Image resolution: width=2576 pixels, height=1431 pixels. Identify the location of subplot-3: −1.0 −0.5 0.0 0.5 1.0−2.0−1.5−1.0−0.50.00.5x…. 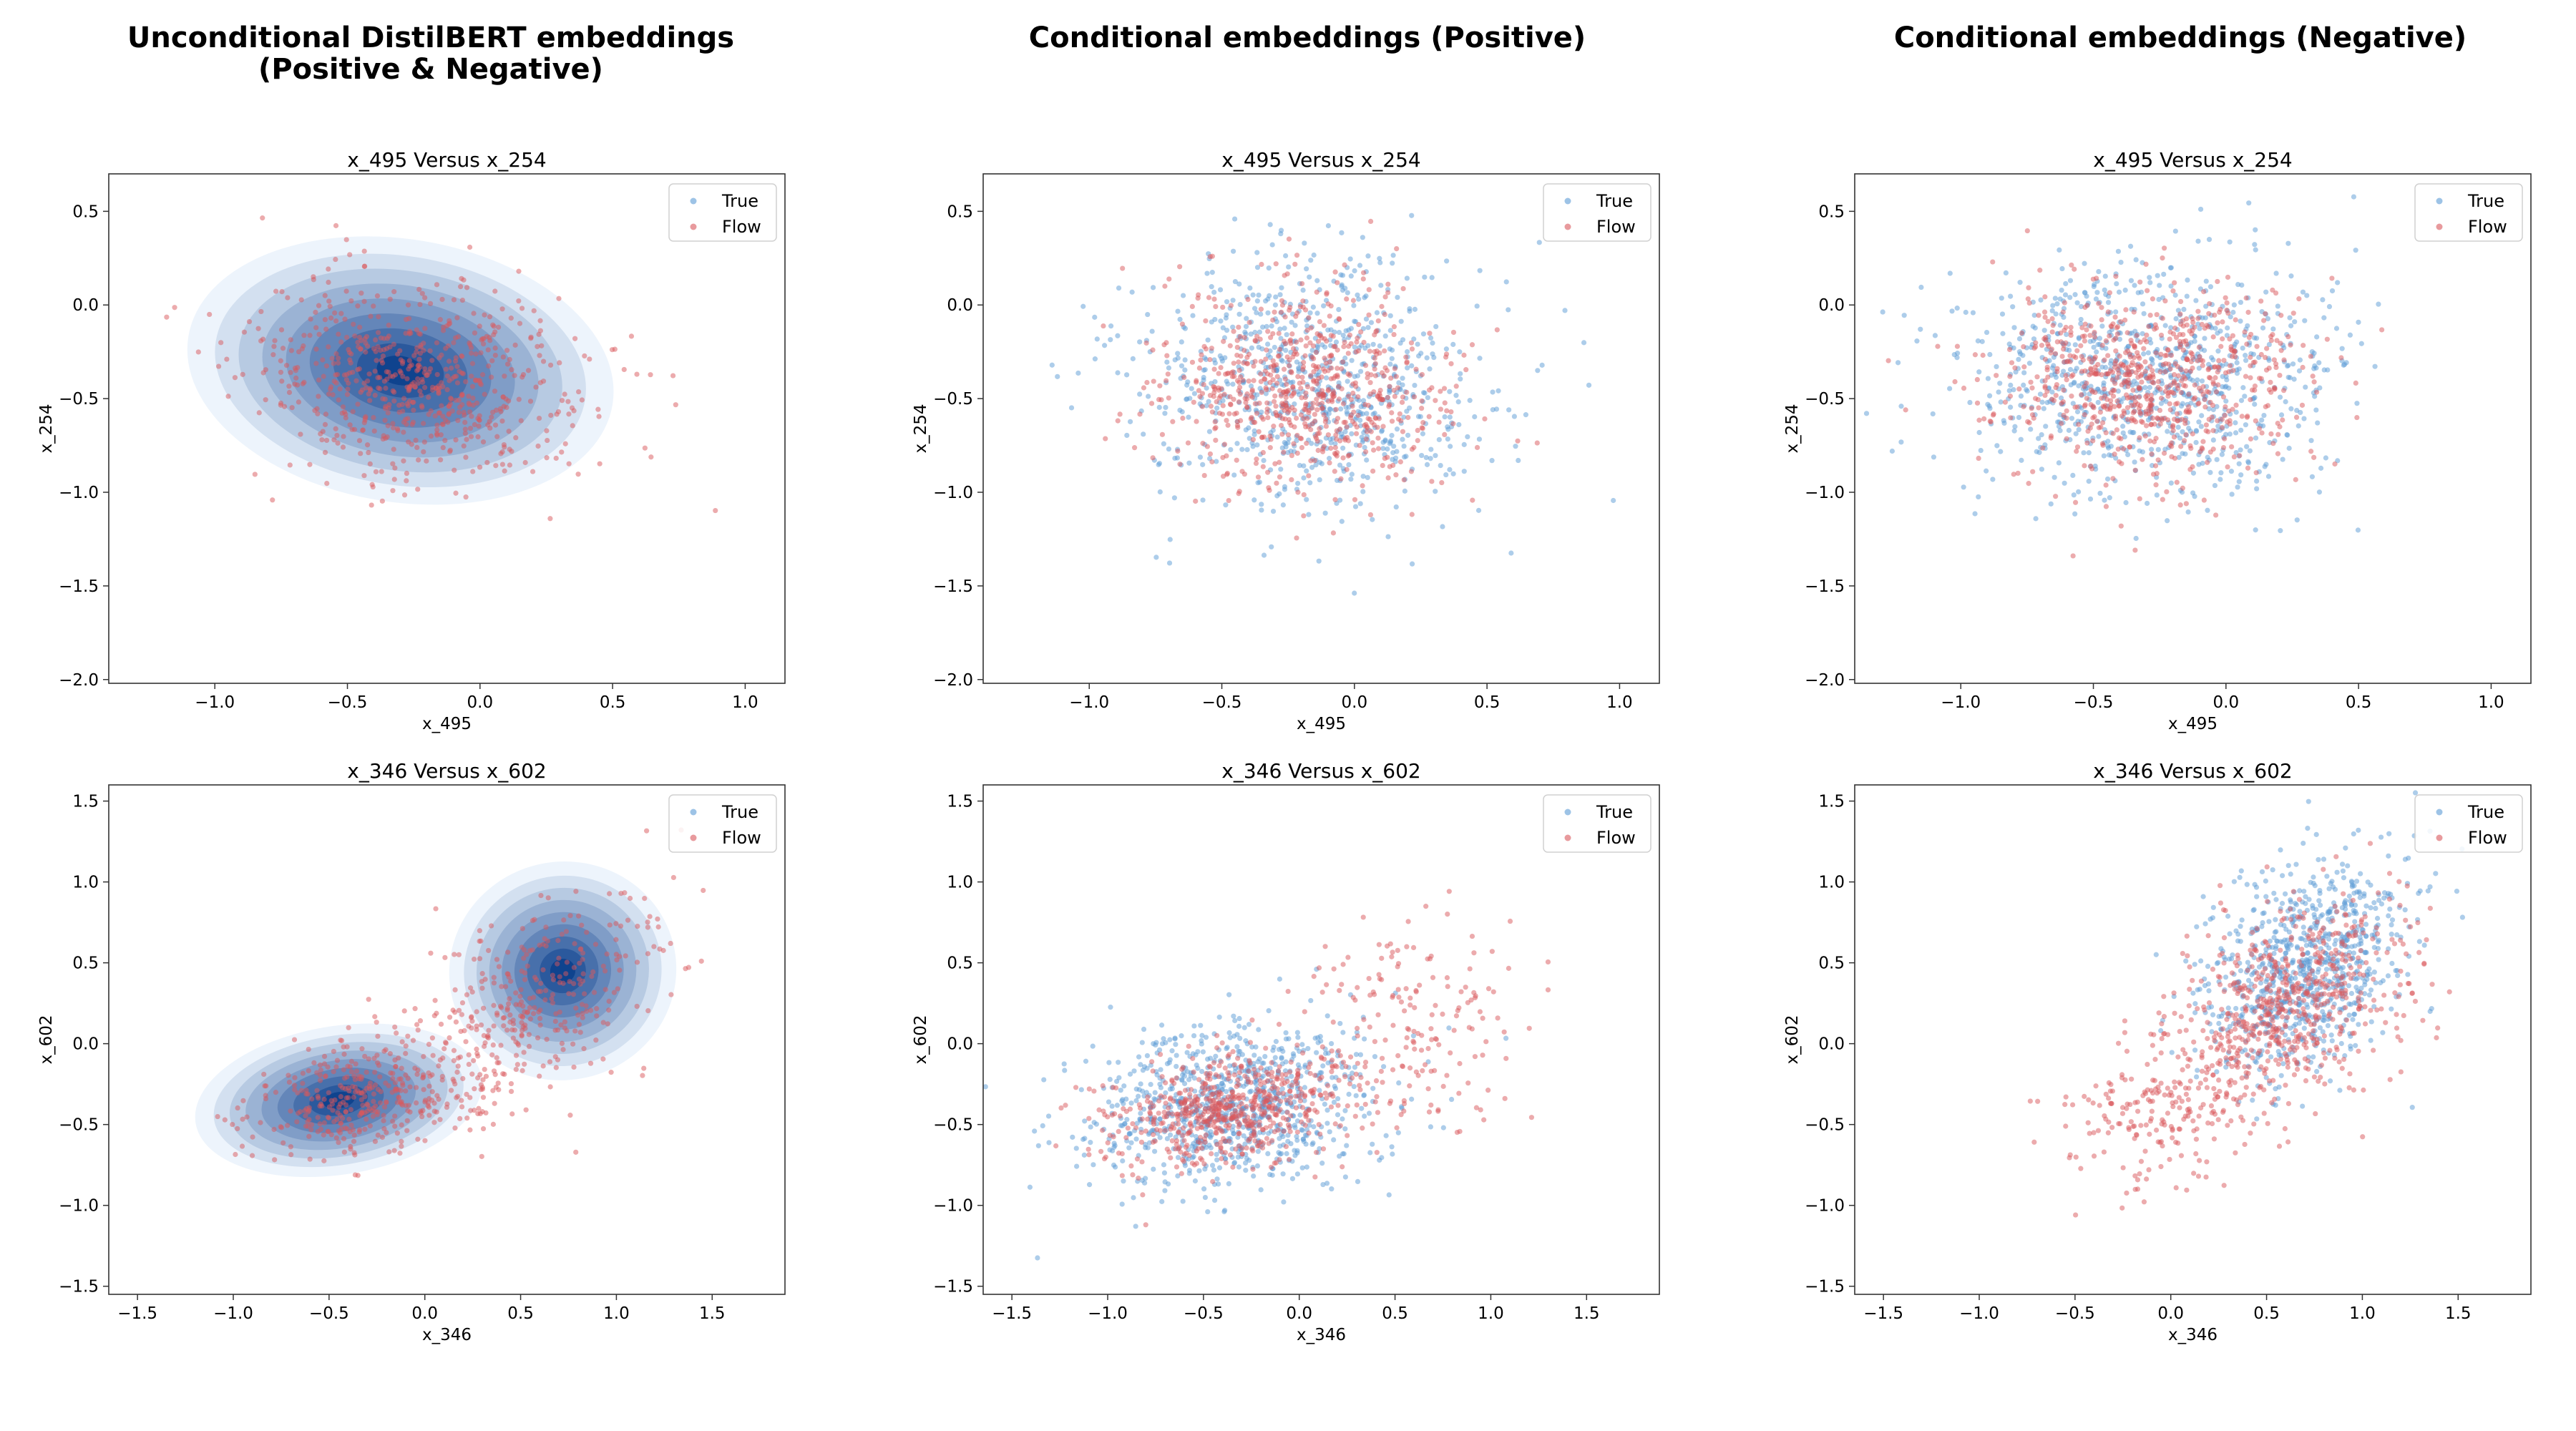
(2157, 441).